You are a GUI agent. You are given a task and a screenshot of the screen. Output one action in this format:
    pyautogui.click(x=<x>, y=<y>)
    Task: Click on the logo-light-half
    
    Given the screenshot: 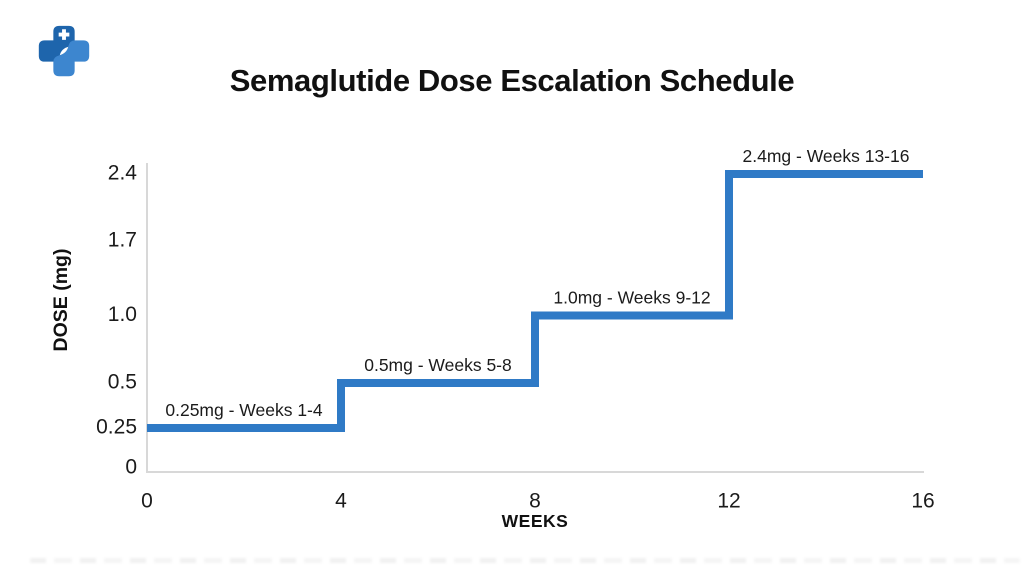 What is the action you would take?
    pyautogui.click(x=71, y=58)
    